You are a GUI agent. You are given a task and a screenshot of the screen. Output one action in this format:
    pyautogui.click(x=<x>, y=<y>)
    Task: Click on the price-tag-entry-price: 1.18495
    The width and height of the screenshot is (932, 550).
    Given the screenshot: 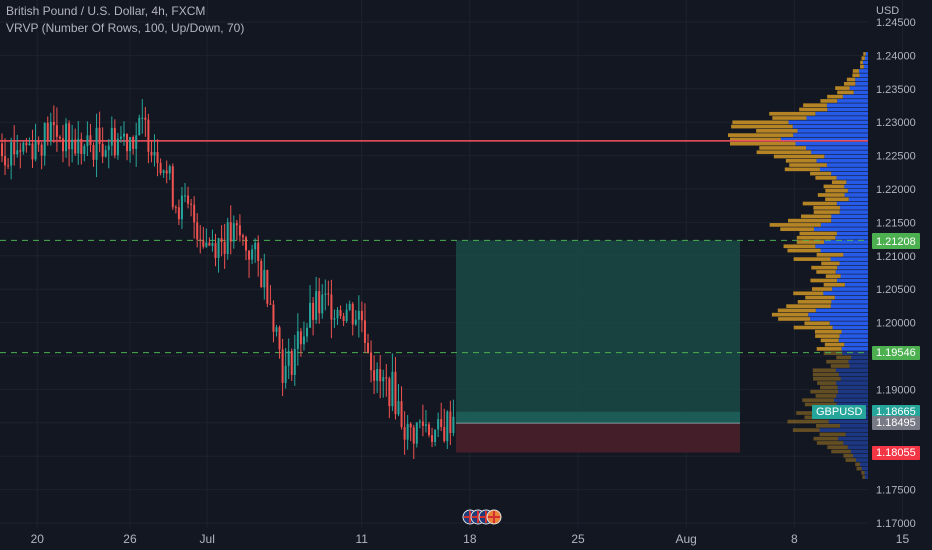 What is the action you would take?
    pyautogui.click(x=896, y=423)
    